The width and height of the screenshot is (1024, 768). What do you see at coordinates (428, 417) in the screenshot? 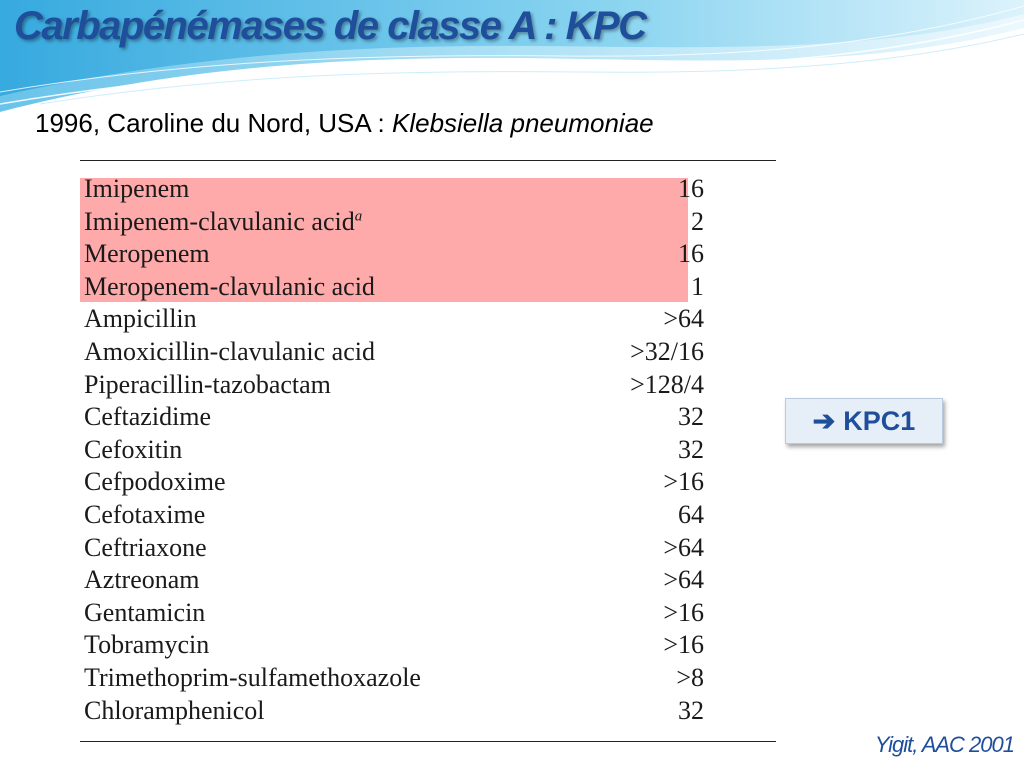
I see `table-row: Ceftazidime 32` at bounding box center [428, 417].